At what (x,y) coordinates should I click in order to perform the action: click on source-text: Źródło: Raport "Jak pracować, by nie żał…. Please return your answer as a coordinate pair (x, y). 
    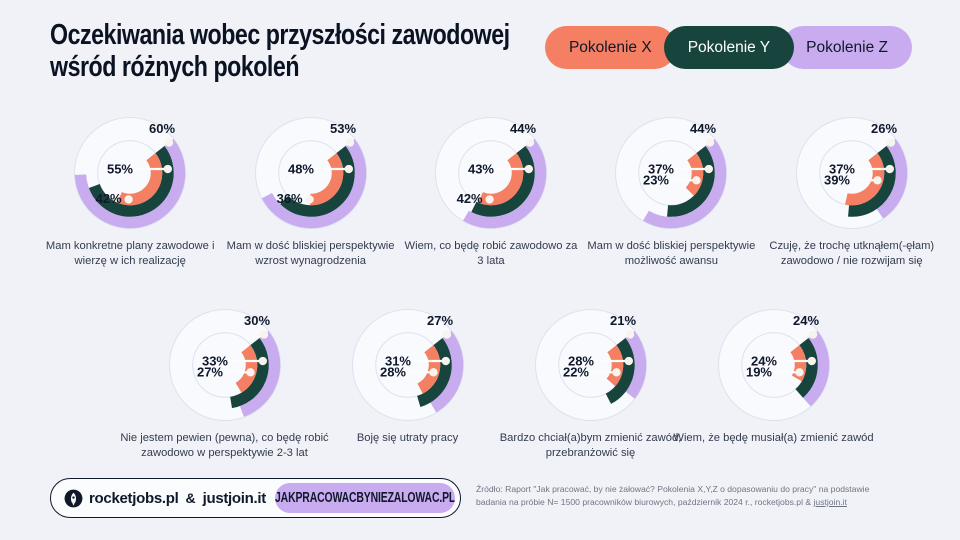
    Looking at the image, I should click on (673, 495).